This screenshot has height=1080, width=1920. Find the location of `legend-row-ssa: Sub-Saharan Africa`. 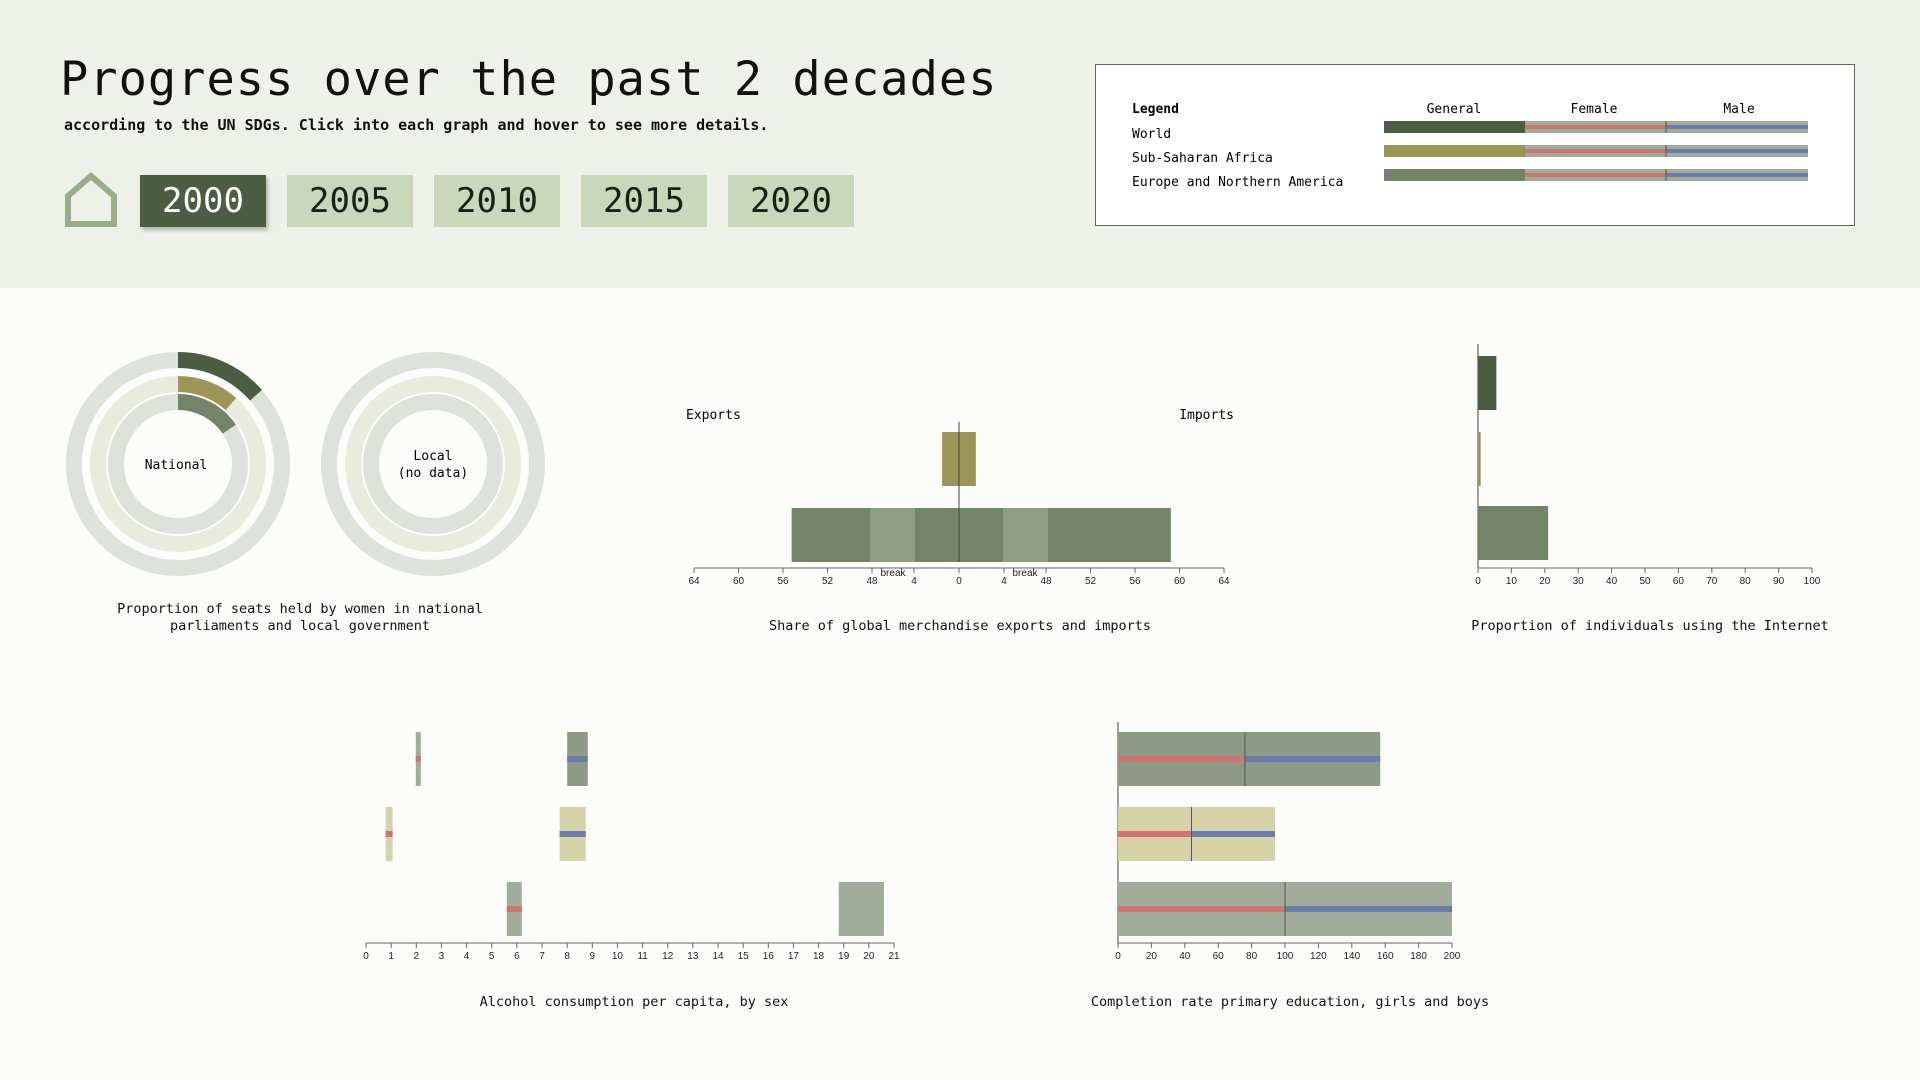

legend-row-ssa: Sub-Saharan Africa is located at coordinates (1202, 158).